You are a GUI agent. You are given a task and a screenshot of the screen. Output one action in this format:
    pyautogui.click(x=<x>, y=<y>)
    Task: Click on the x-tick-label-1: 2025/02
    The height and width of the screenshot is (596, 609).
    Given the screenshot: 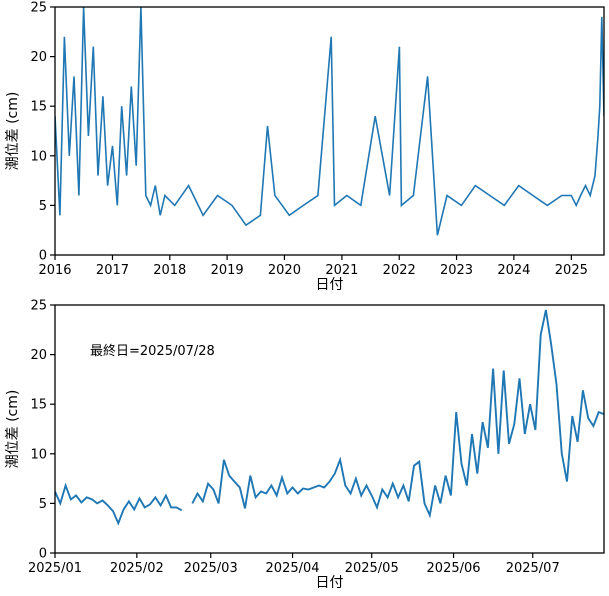 What is the action you would take?
    pyautogui.click(x=137, y=568)
    